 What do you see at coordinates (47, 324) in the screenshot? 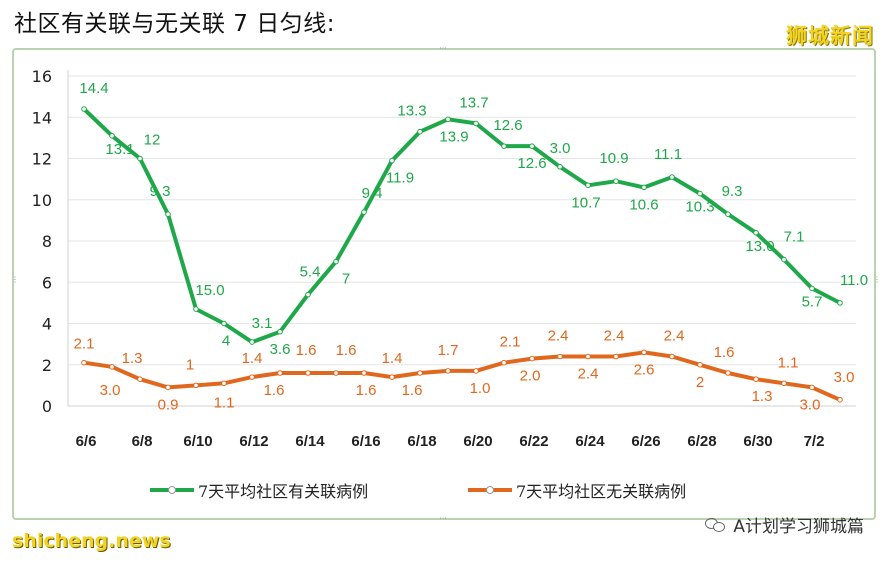
I see `y-tick-label: 4` at bounding box center [47, 324].